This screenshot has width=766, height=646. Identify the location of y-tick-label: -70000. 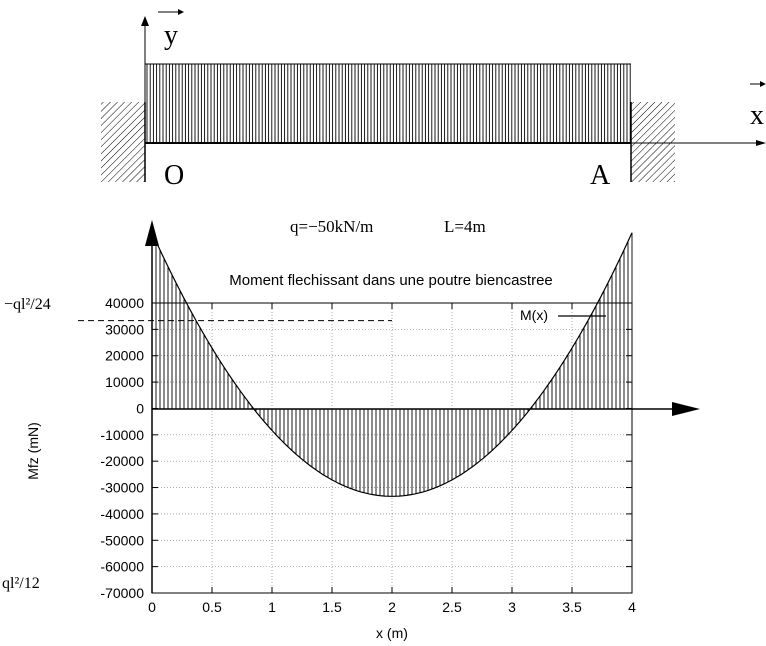
(122, 593).